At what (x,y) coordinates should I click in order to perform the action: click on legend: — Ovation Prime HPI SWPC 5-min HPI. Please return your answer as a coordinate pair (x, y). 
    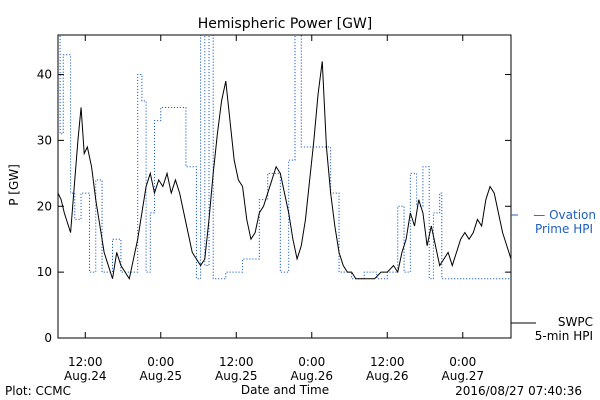
    Looking at the image, I should click on (553, 275).